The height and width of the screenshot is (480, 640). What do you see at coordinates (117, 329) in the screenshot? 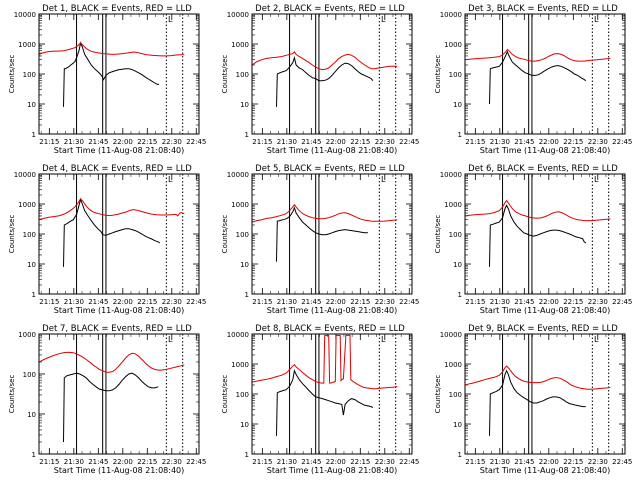
I see `panel-title: Det 7, BLACK = Events, RED = LLD` at bounding box center [117, 329].